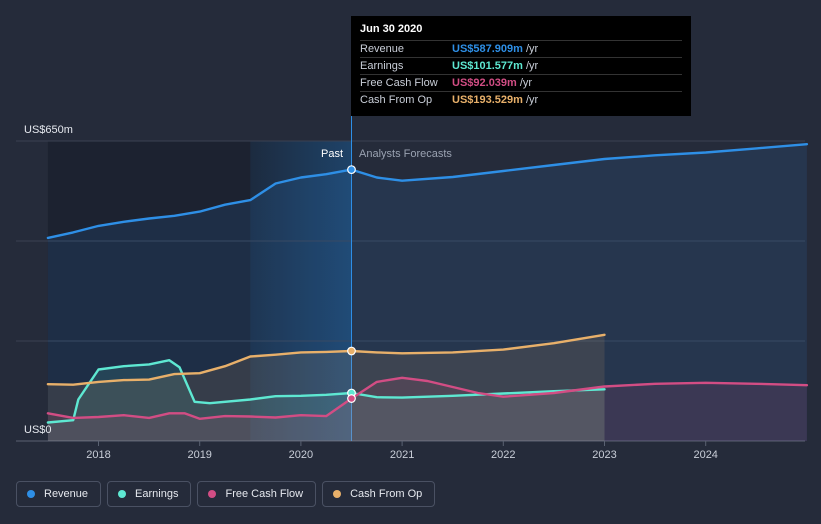 The height and width of the screenshot is (524, 821). I want to click on cfo-dot-icon, so click(337, 494).